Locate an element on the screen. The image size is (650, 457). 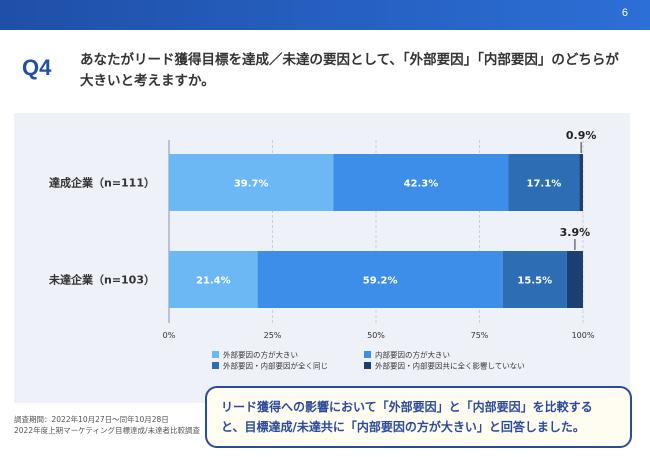
data-label: 15.5% is located at coordinates (534, 281).